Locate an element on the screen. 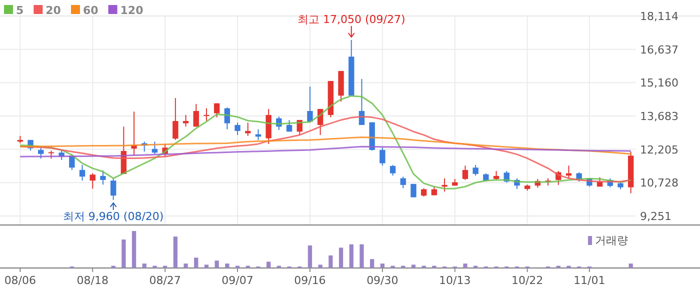  legend-label: 120 is located at coordinates (132, 10).